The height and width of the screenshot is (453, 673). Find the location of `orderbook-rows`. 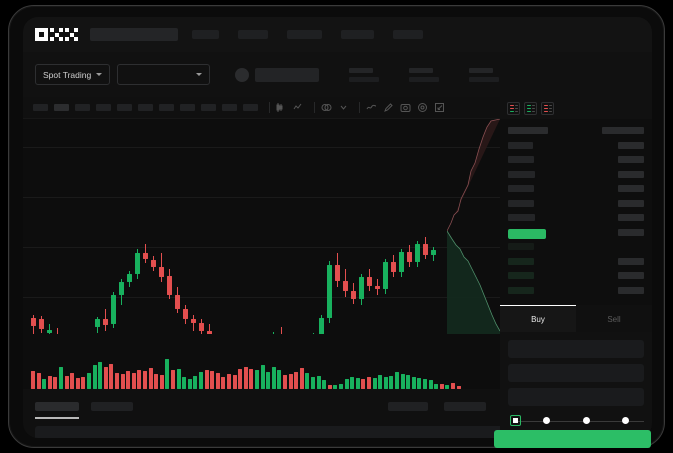

orderbook-rows is located at coordinates (576, 212).